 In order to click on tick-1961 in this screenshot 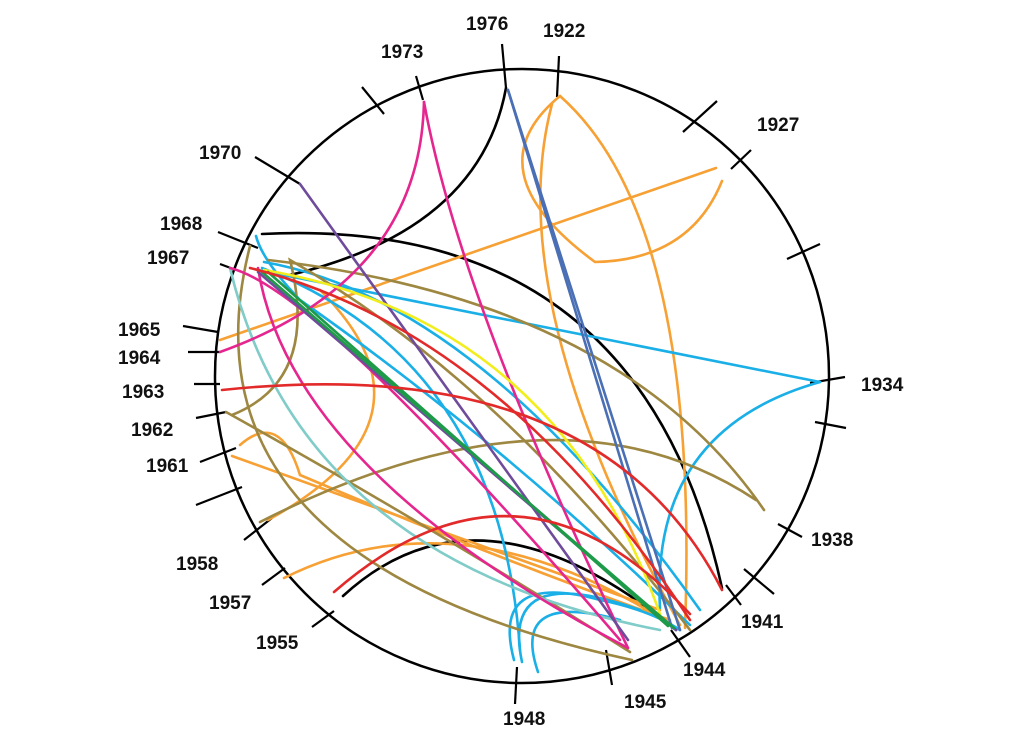, I will do `click(218, 455)`.